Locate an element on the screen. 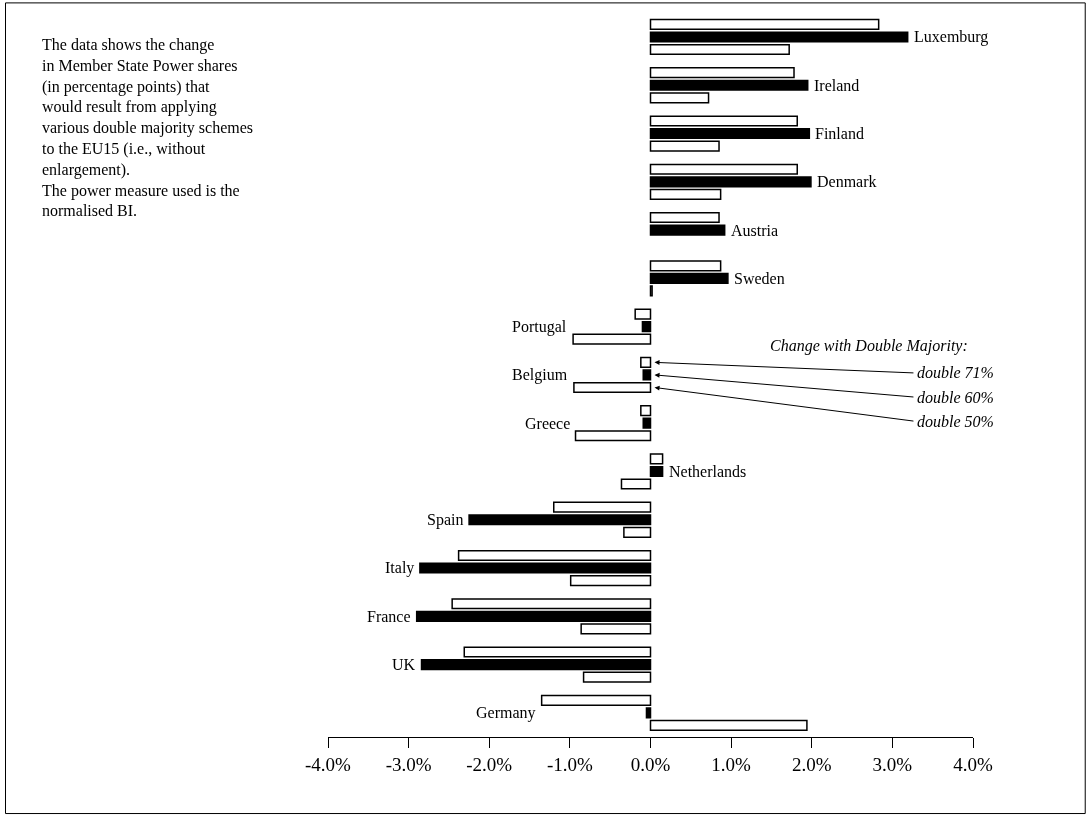  text: double 60% is located at coordinates (955, 397).